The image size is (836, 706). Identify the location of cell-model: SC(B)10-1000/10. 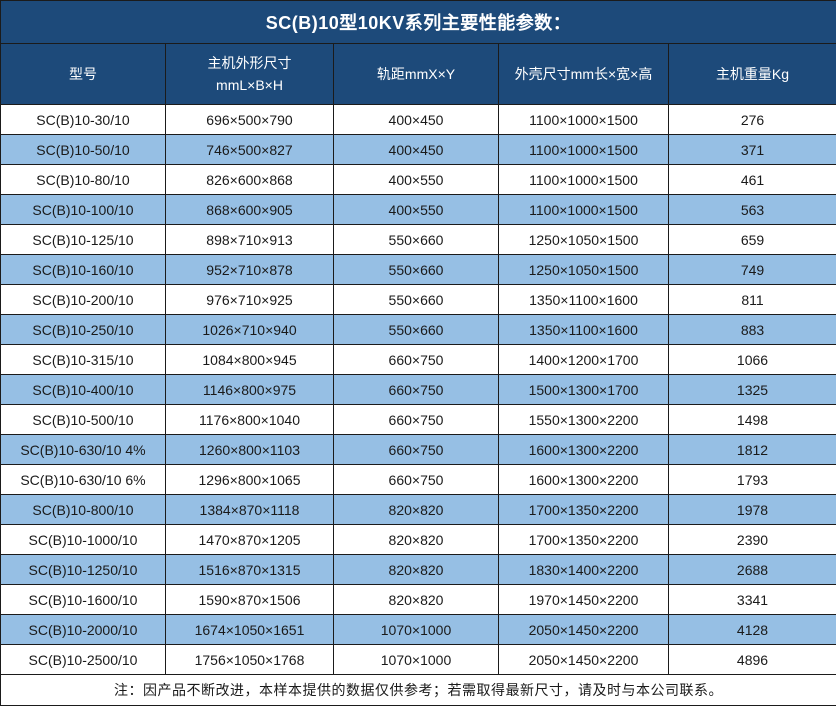
(83, 540).